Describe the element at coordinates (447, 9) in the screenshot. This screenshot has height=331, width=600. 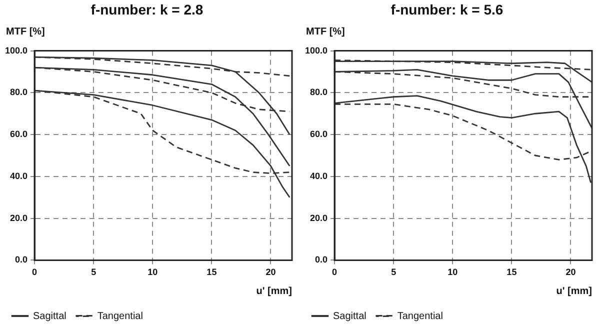
I see `chart-title: f-number: k = 5.6` at that location.